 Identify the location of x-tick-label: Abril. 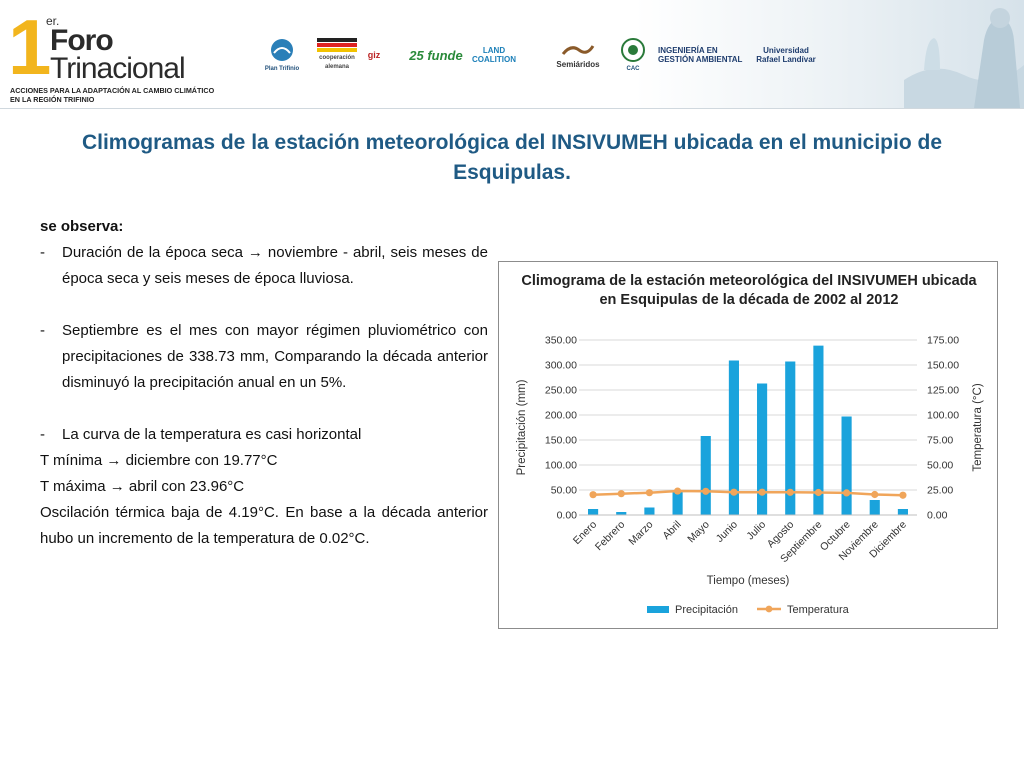
(671, 530).